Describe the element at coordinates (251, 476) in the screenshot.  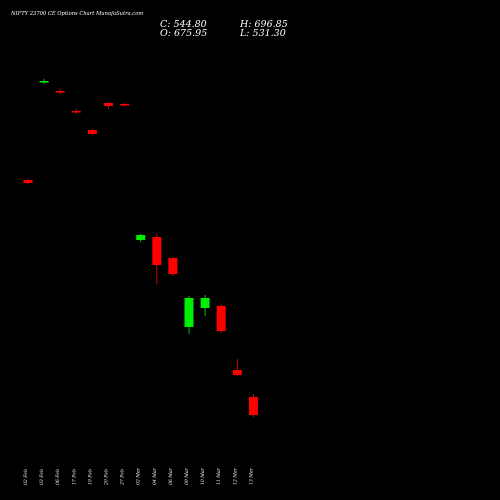
I see `x-tick-label: 13 Mar` at that location.